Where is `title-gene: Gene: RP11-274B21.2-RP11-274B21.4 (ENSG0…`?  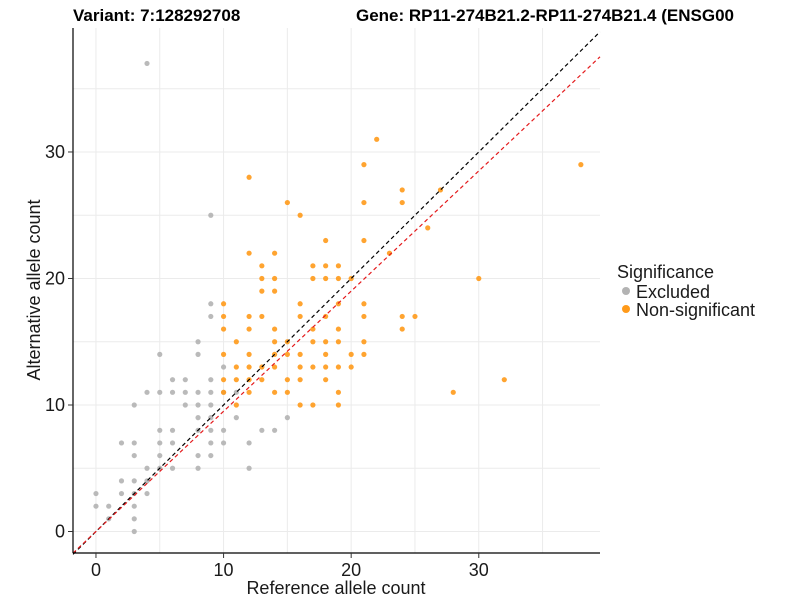
title-gene: Gene: RP11-274B21.2-RP11-274B21.4 (ENSG0… is located at coordinates (545, 15).